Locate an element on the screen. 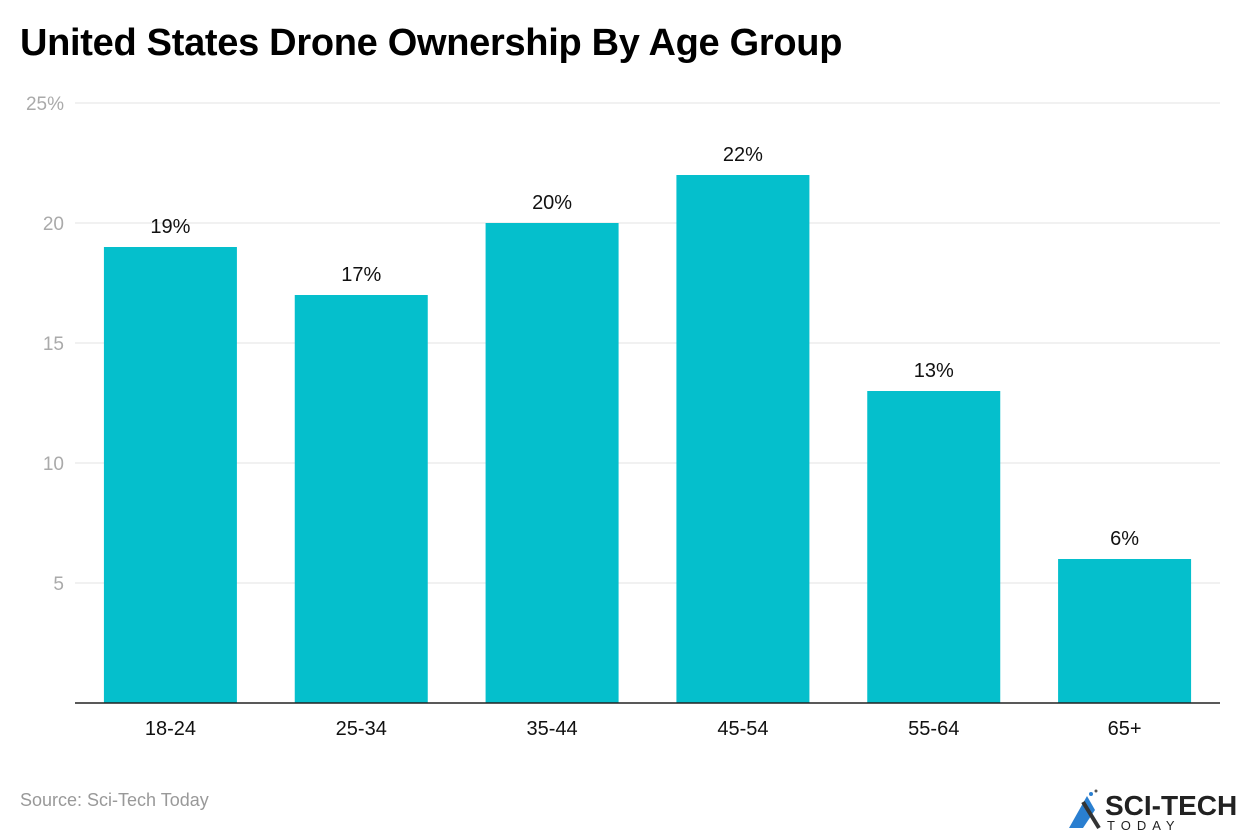 The height and width of the screenshot is (834, 1240). svg-text: SCI-TECH is located at coordinates (1171, 805).